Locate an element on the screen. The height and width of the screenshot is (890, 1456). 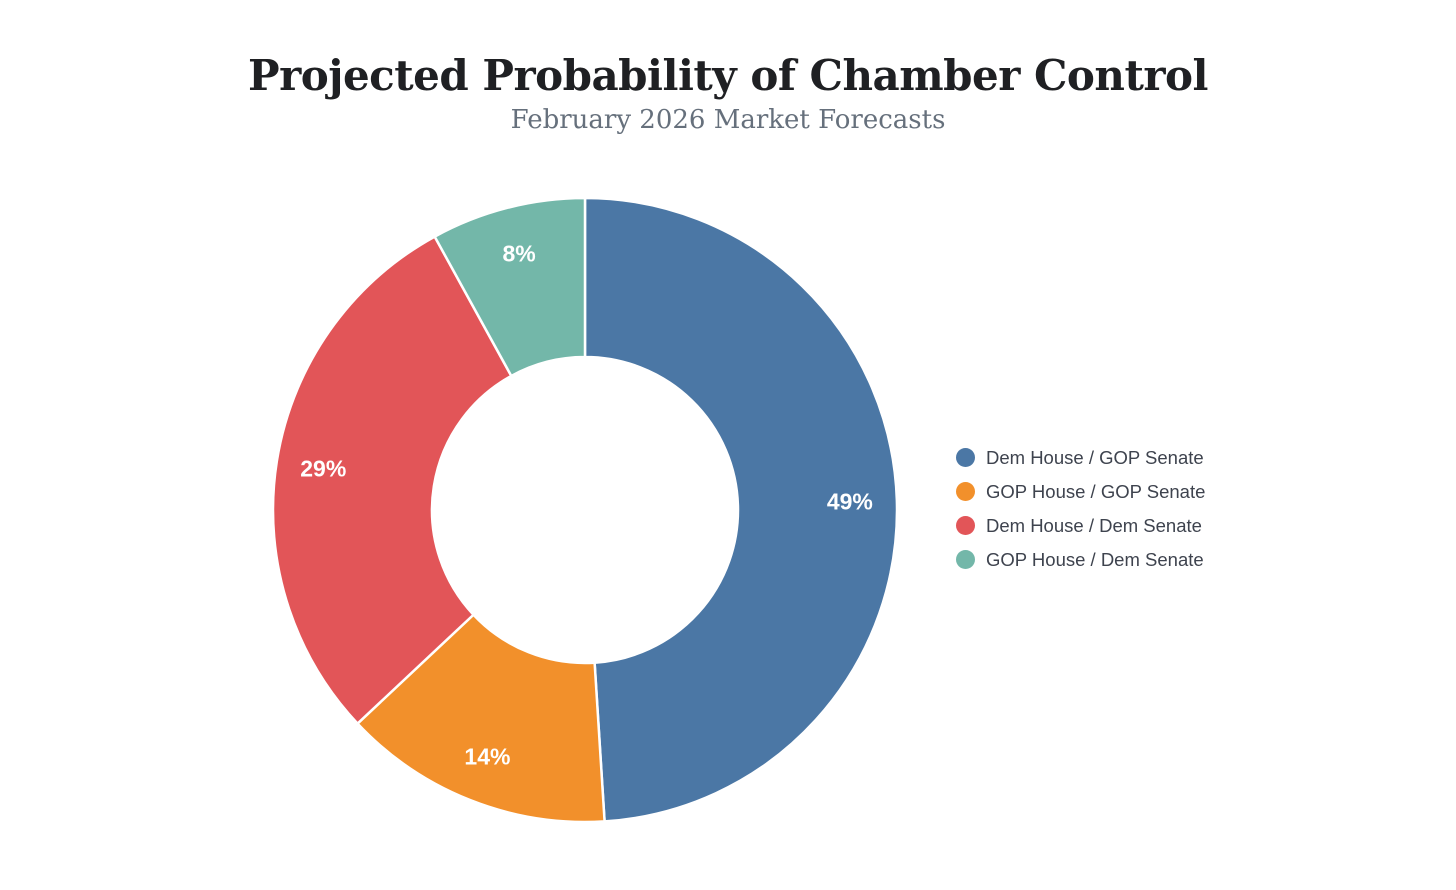
slice-value-label: 14% is located at coordinates (487, 756).